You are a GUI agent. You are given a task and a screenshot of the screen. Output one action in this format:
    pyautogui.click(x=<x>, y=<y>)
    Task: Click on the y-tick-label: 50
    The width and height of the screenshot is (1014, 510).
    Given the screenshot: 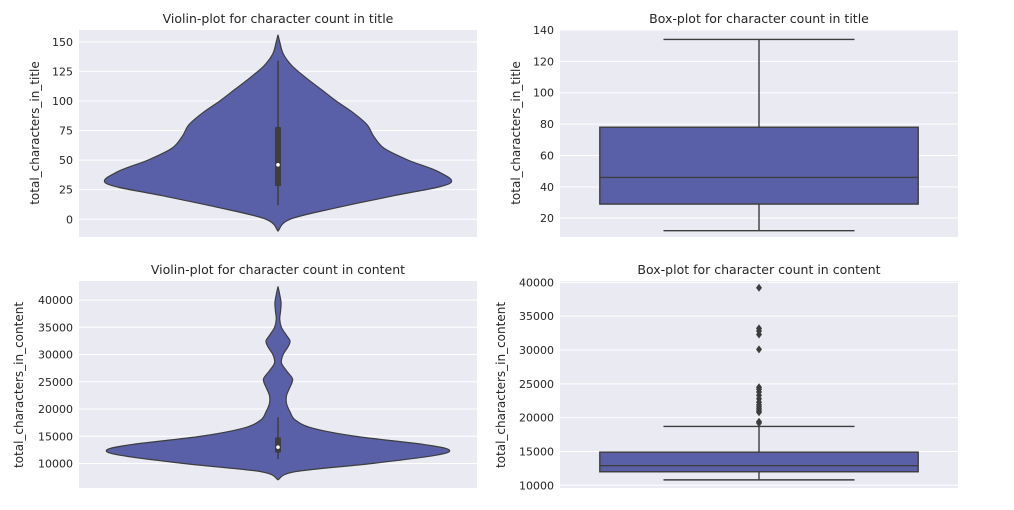 What is the action you would take?
    pyautogui.click(x=66, y=160)
    